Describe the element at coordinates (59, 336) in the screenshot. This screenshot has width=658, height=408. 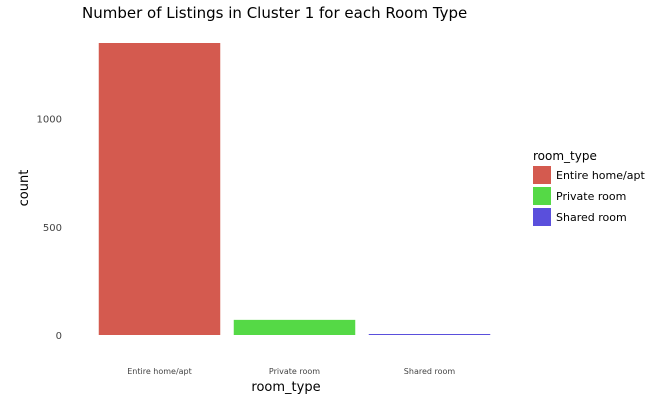
I see `y-tick-label: 0` at that location.